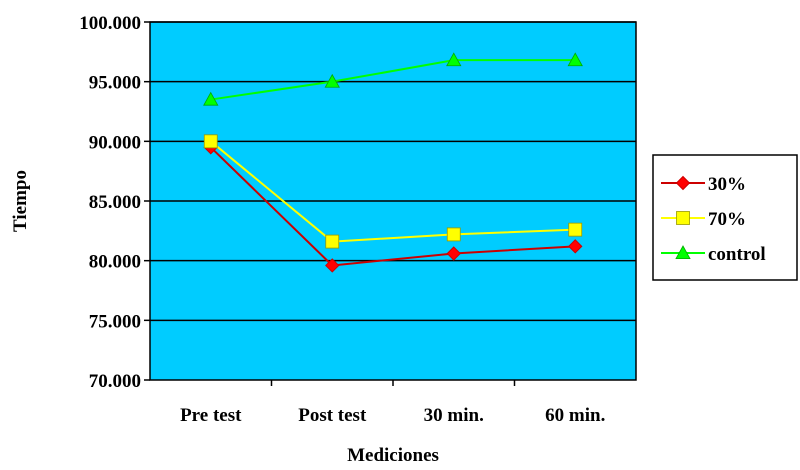 The width and height of the screenshot is (800, 470). I want to click on x-axis: Pre test Post test 30 min. 60 min., so click(392, 403).